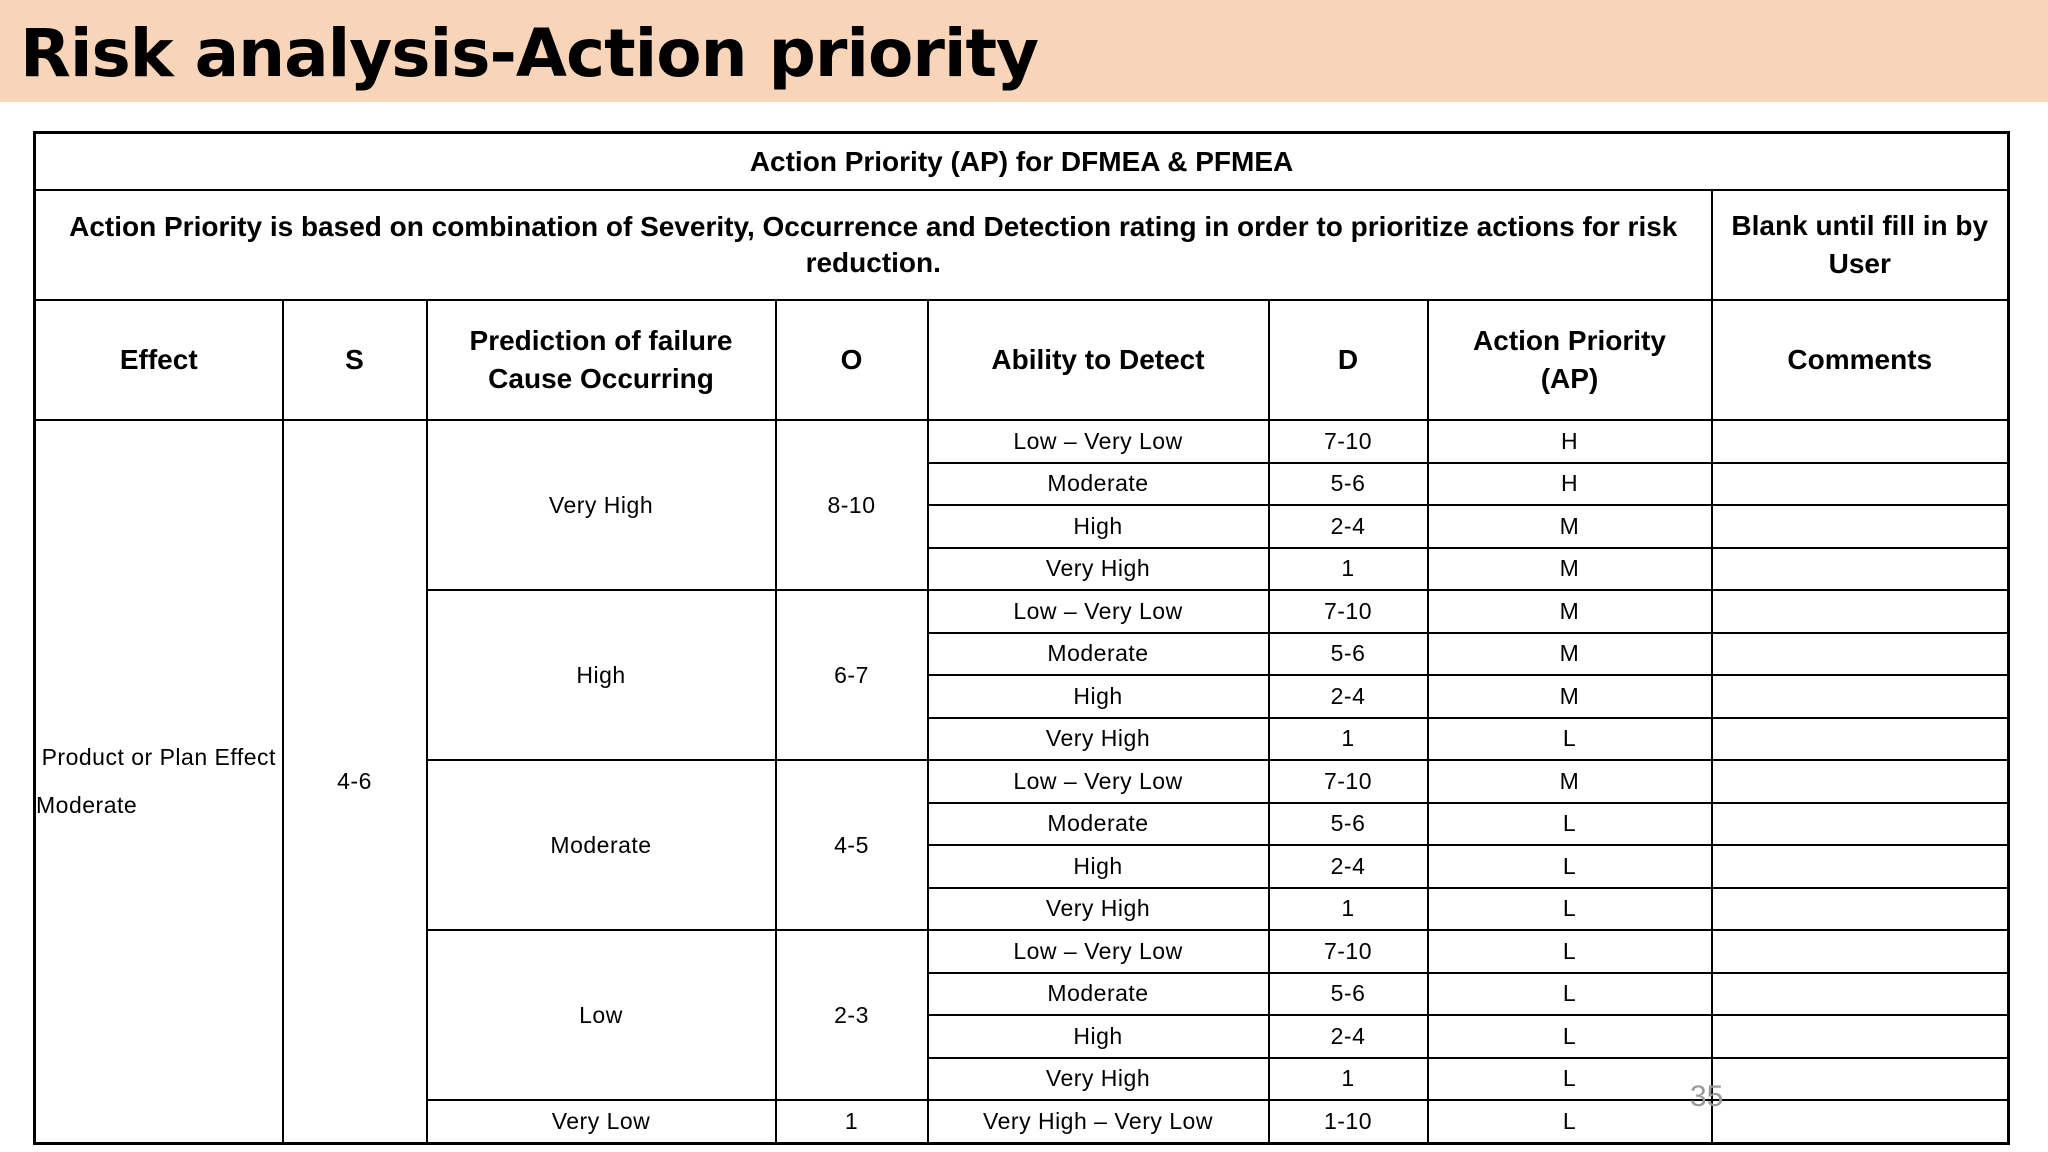 The height and width of the screenshot is (1152, 2048). What do you see at coordinates (354, 360) in the screenshot?
I see `header-severity: S` at bounding box center [354, 360].